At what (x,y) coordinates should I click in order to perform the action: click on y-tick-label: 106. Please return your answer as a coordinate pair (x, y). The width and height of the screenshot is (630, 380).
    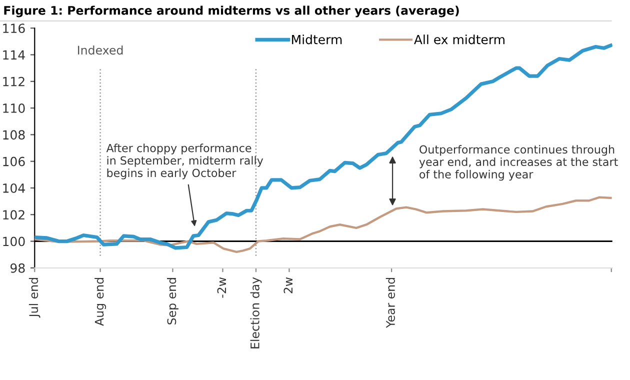
    Looking at the image, I should click on (14, 161).